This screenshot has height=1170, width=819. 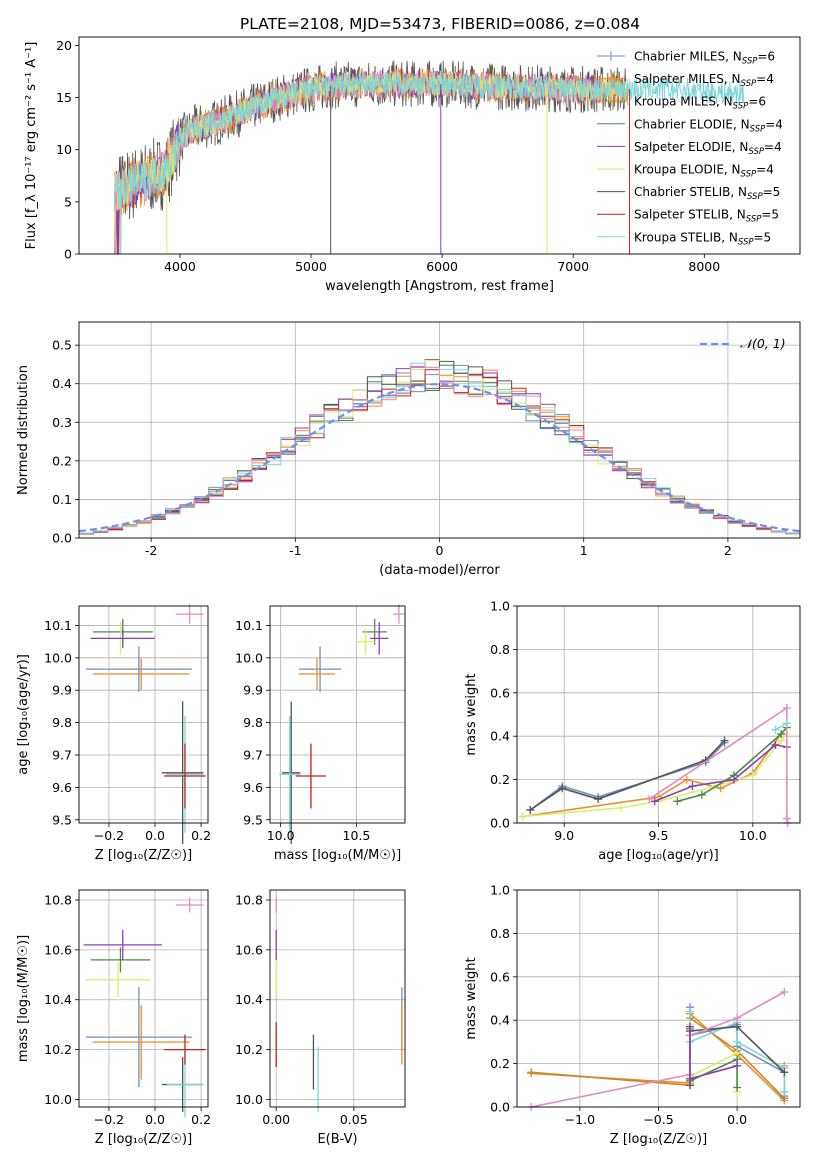 What do you see at coordinates (354, 1119) in the screenshot?
I see `x-tick-label: 0.05` at bounding box center [354, 1119].